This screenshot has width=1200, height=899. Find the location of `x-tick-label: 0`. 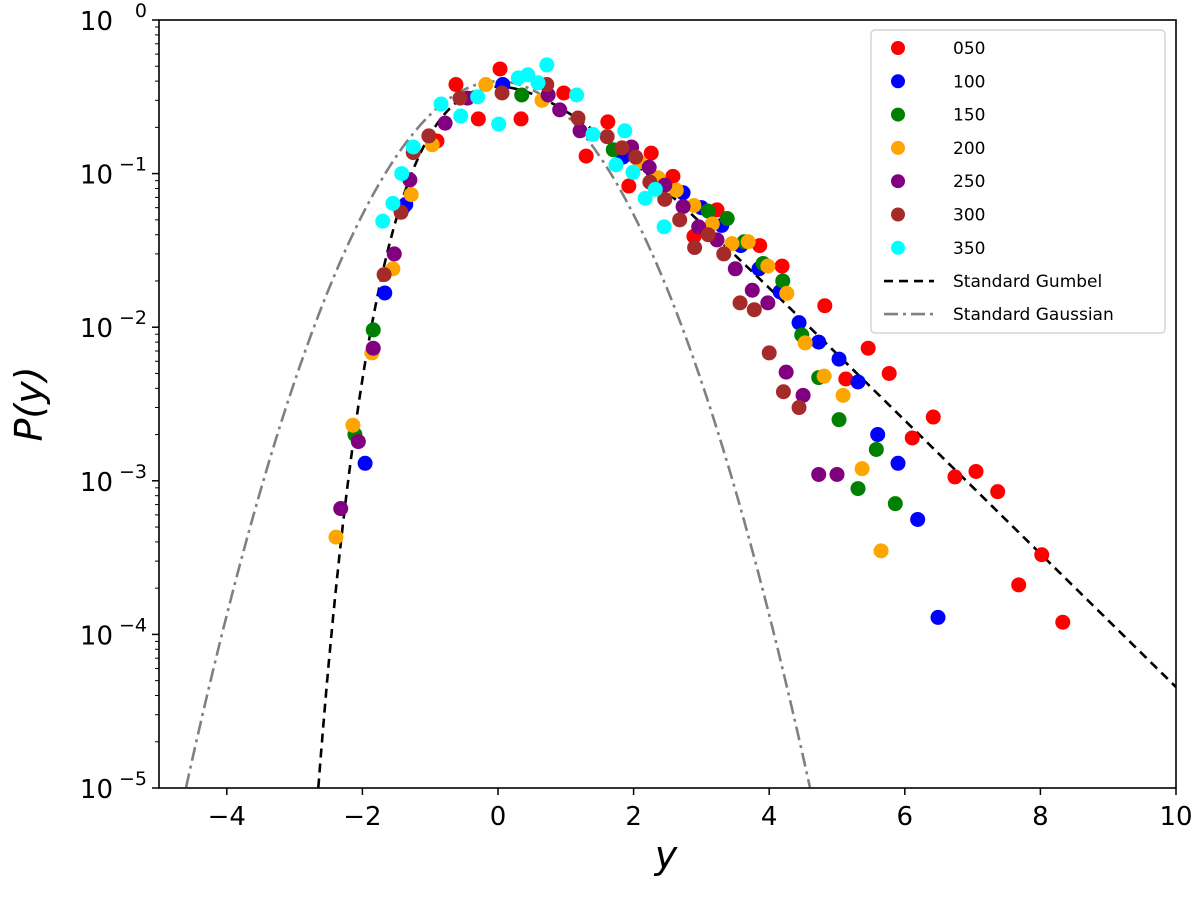

x-tick-label: 0 is located at coordinates (498, 817).